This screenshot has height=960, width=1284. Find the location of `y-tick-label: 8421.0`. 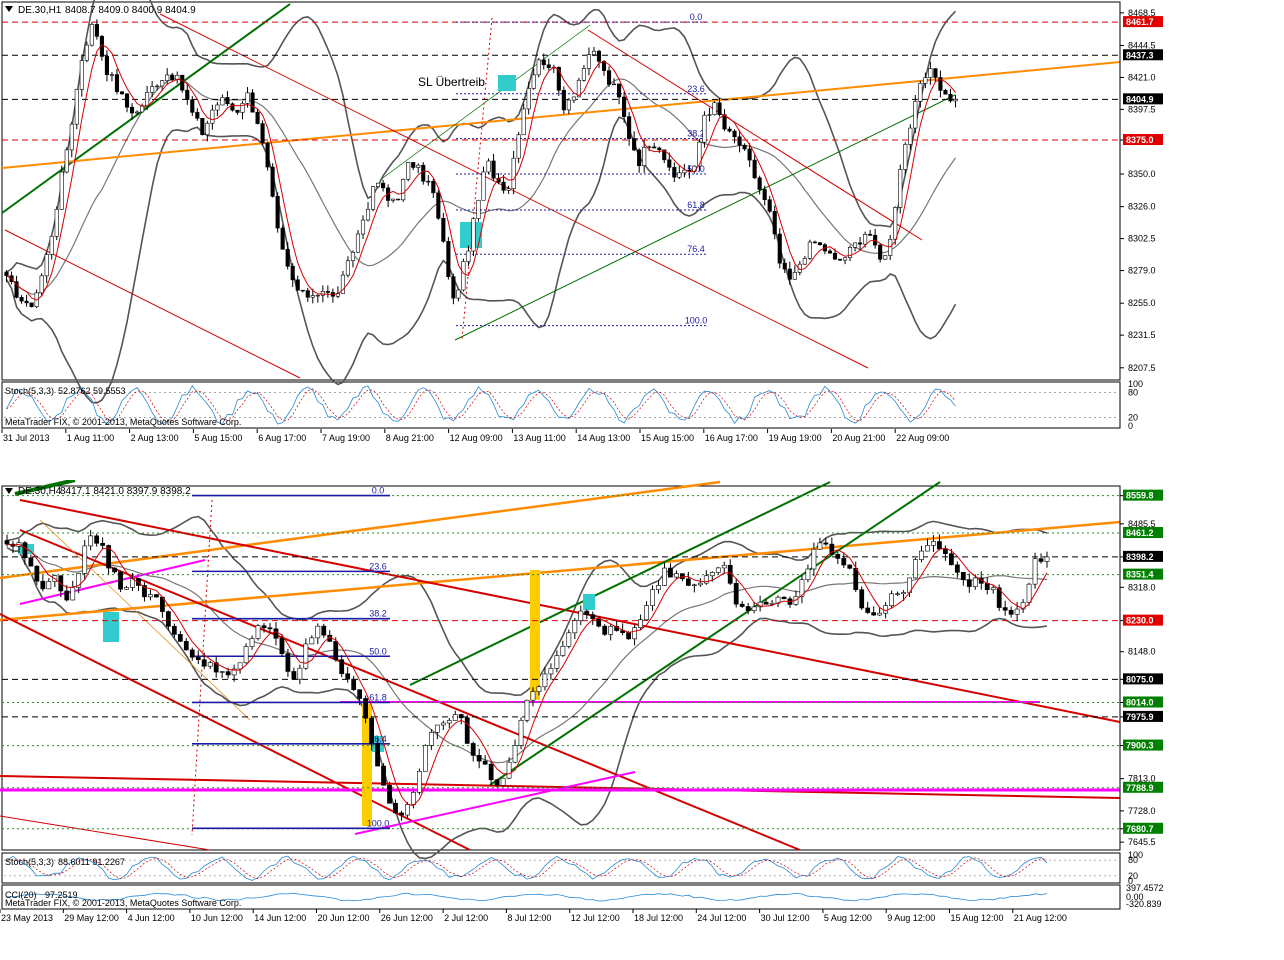

y-tick-label: 8421.0 is located at coordinates (1142, 77).